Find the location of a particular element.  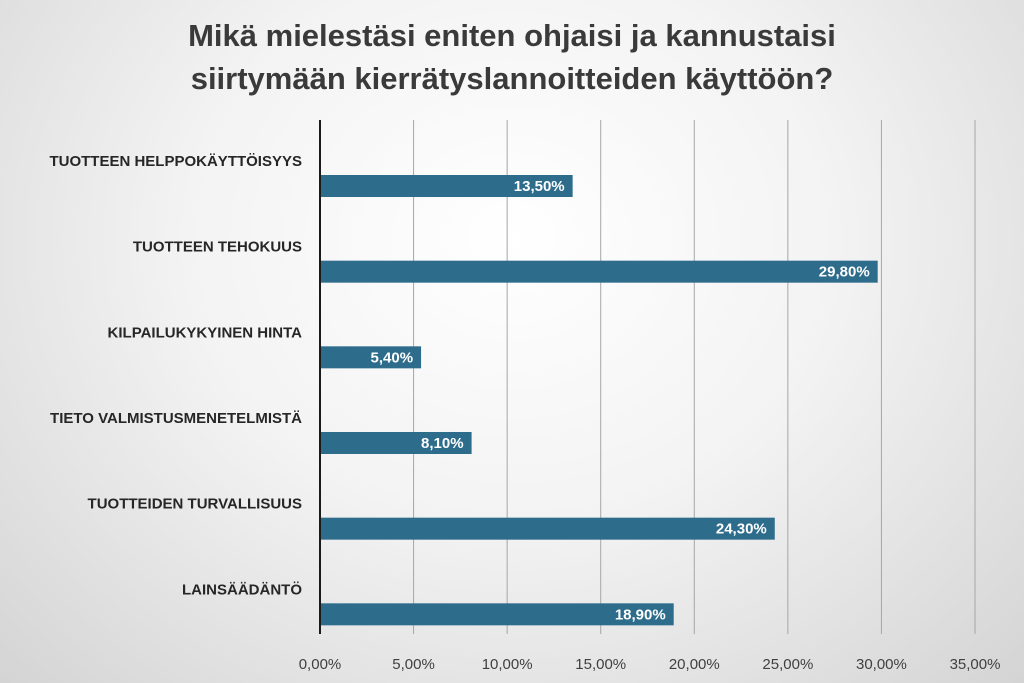

x-tick-label: 10,00% is located at coordinates (507, 664).